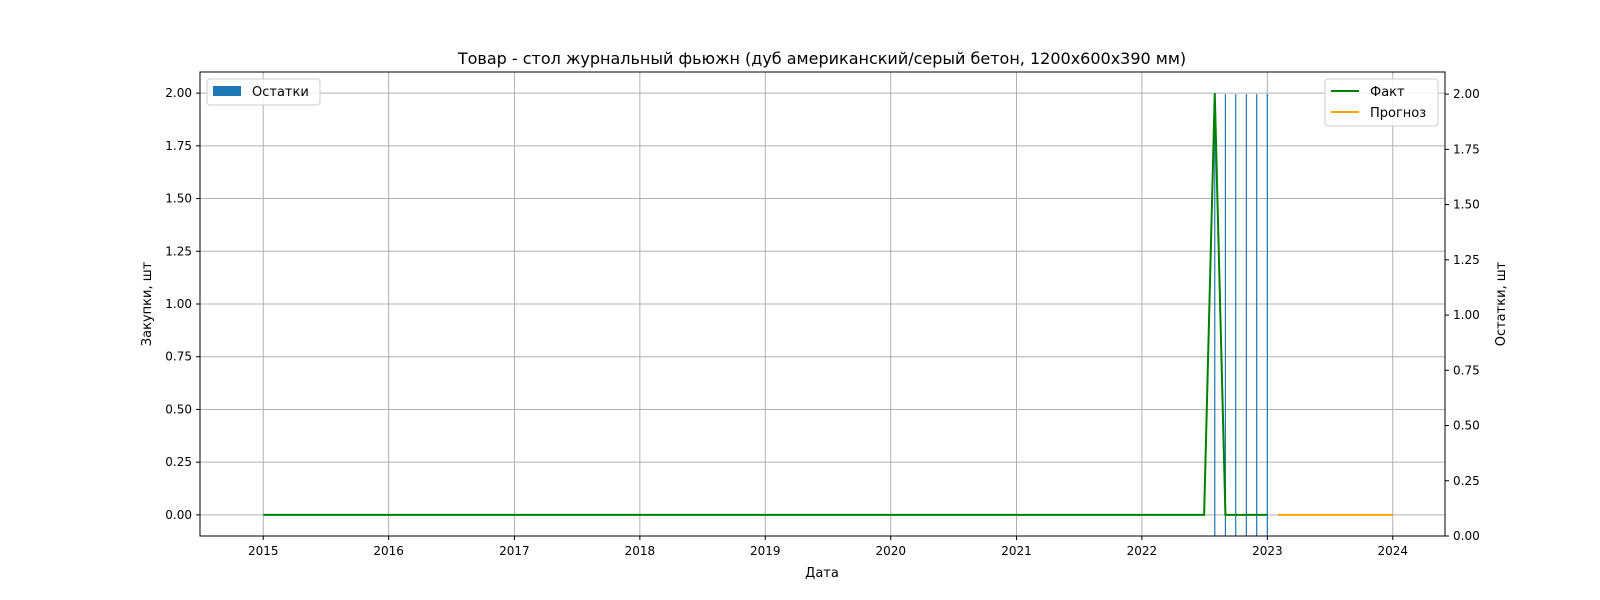 The width and height of the screenshot is (1600, 600). What do you see at coordinates (280, 92) in the screenshot?
I see `legend-label-ostatki: Остатки` at bounding box center [280, 92].